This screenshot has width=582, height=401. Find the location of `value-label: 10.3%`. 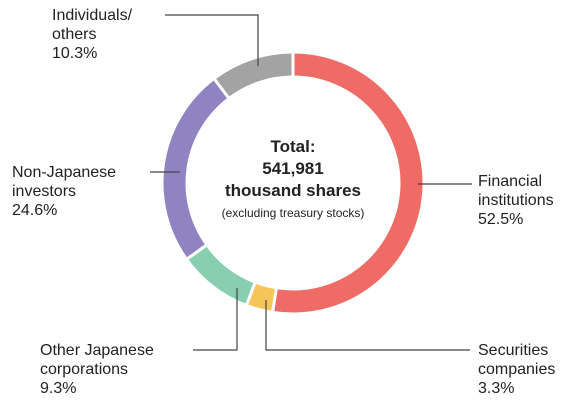

value-label: 10.3% is located at coordinates (75, 53).